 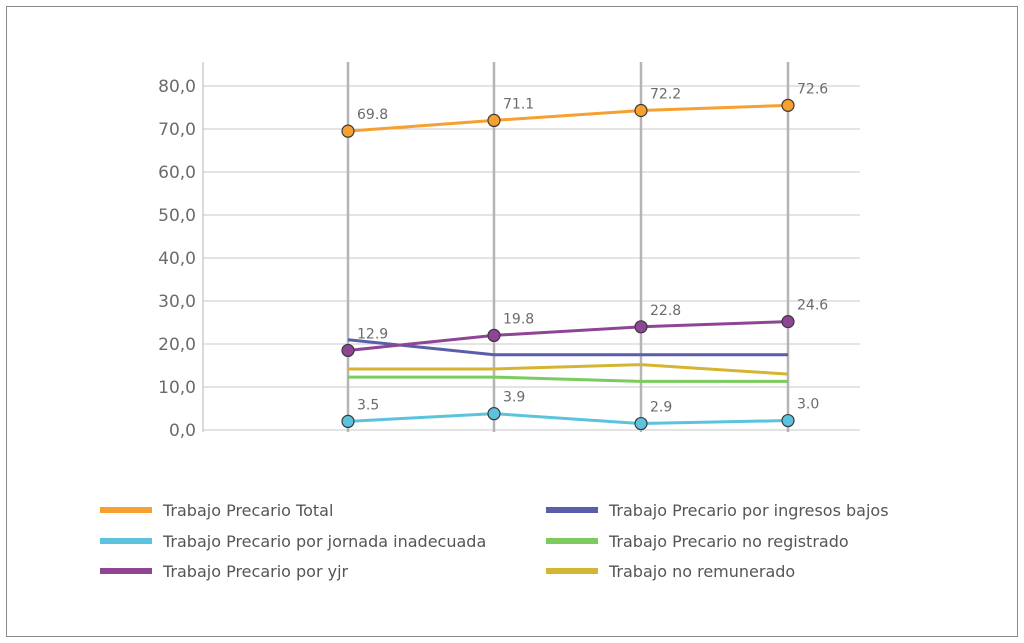 I want to click on legend-label: Trabajo Precario no registrado, so click(x=728, y=541).